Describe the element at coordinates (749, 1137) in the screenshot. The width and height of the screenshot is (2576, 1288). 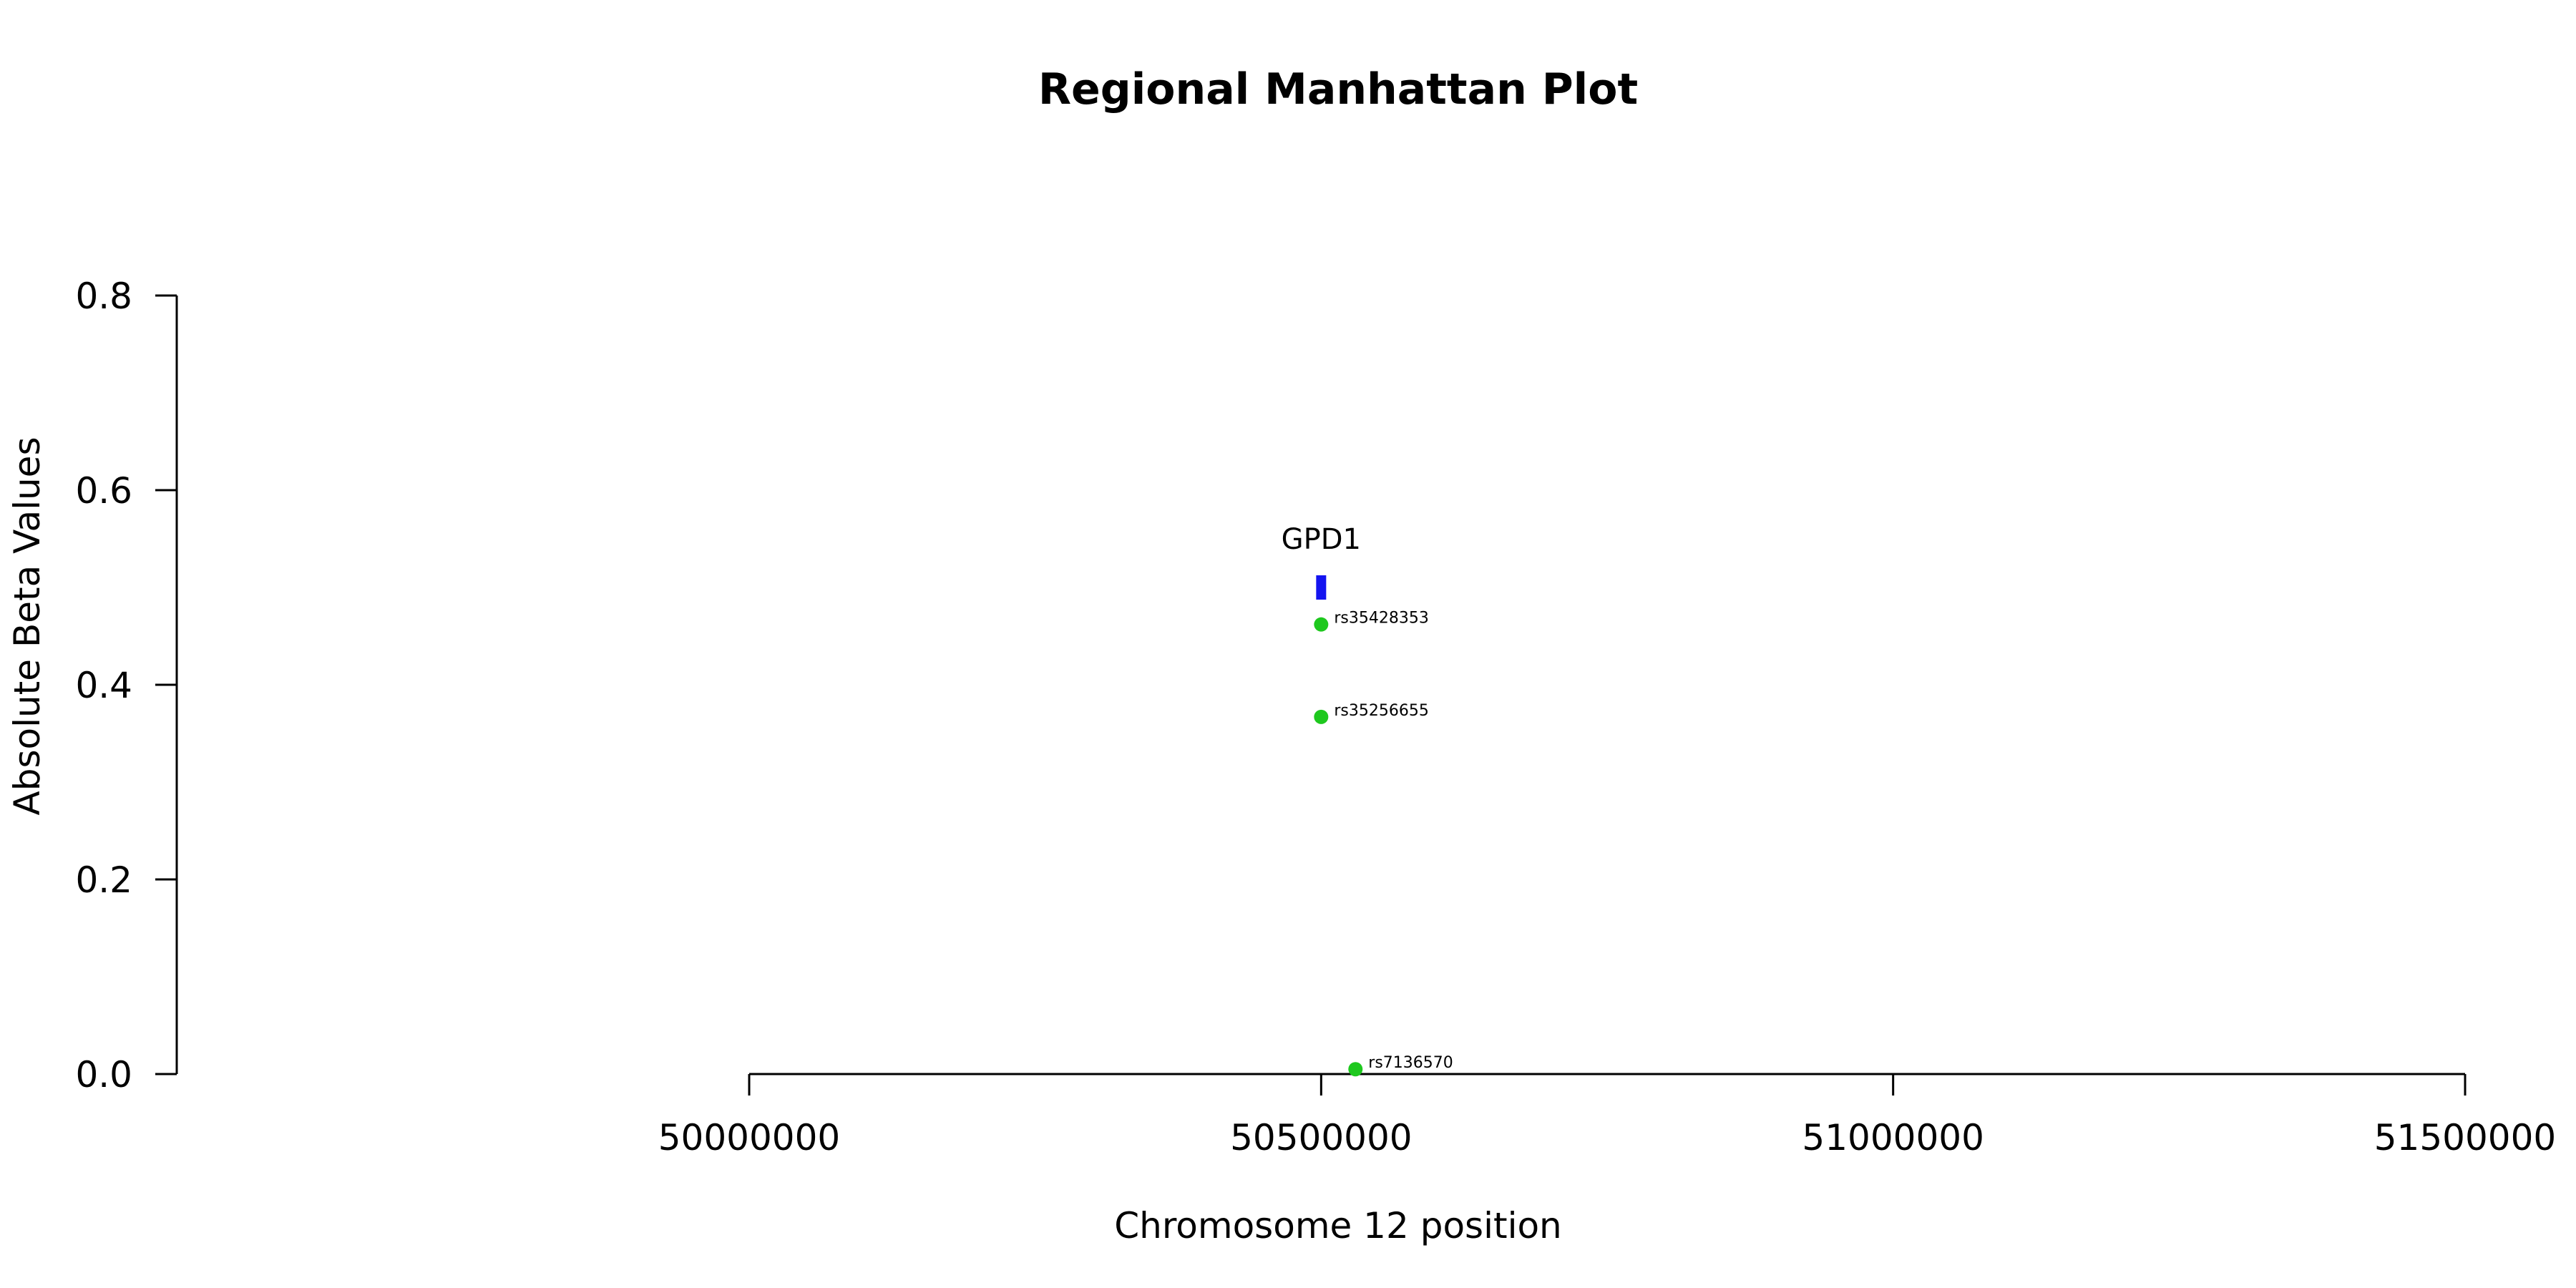
I see `x-tick-label: 50000000` at that location.